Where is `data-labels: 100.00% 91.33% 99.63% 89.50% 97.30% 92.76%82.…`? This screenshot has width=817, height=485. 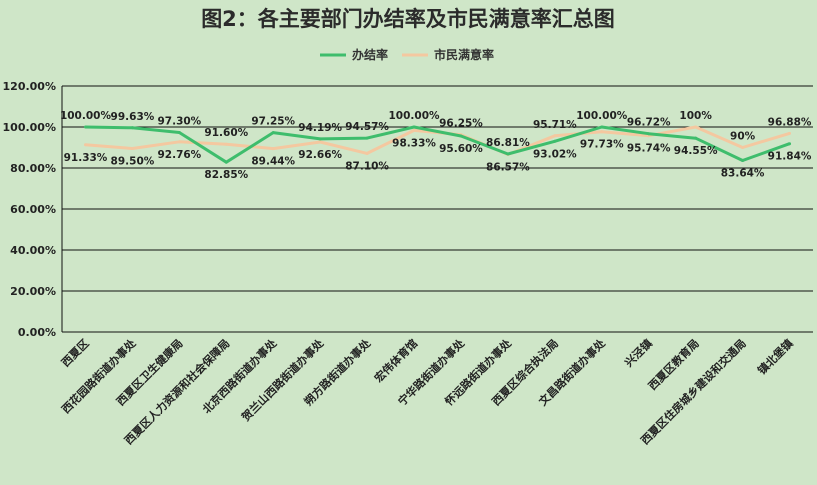 data-labels: 100.00% 91.33% 99.63% 89.50% 97.30% 92.76%82.… is located at coordinates (436, 145).